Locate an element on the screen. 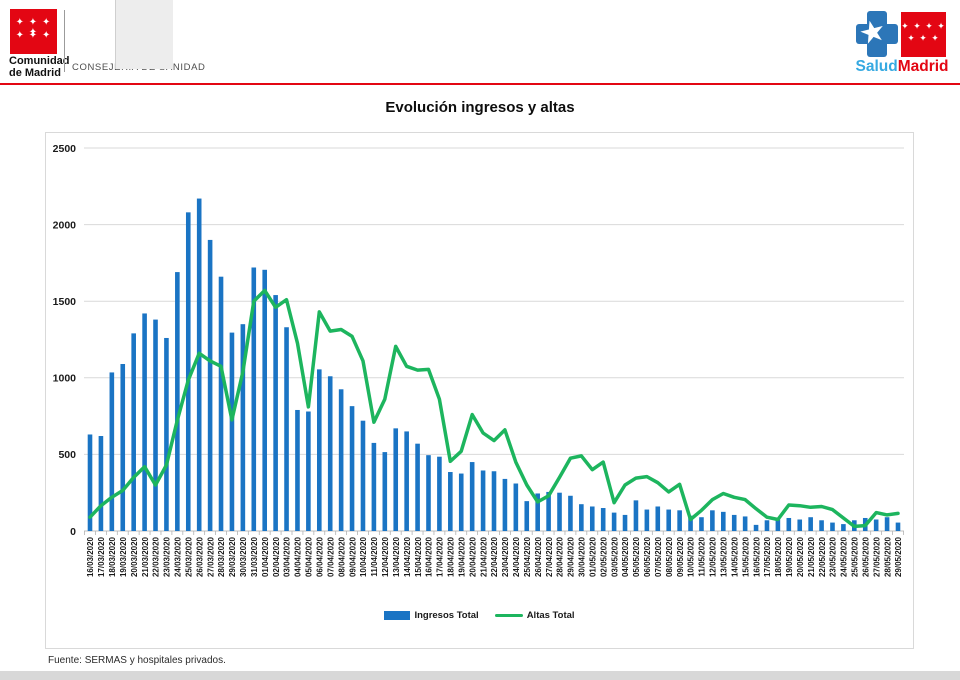 This screenshot has height=680, width=960. legend-item-altas: Altas Total is located at coordinates (534, 615).